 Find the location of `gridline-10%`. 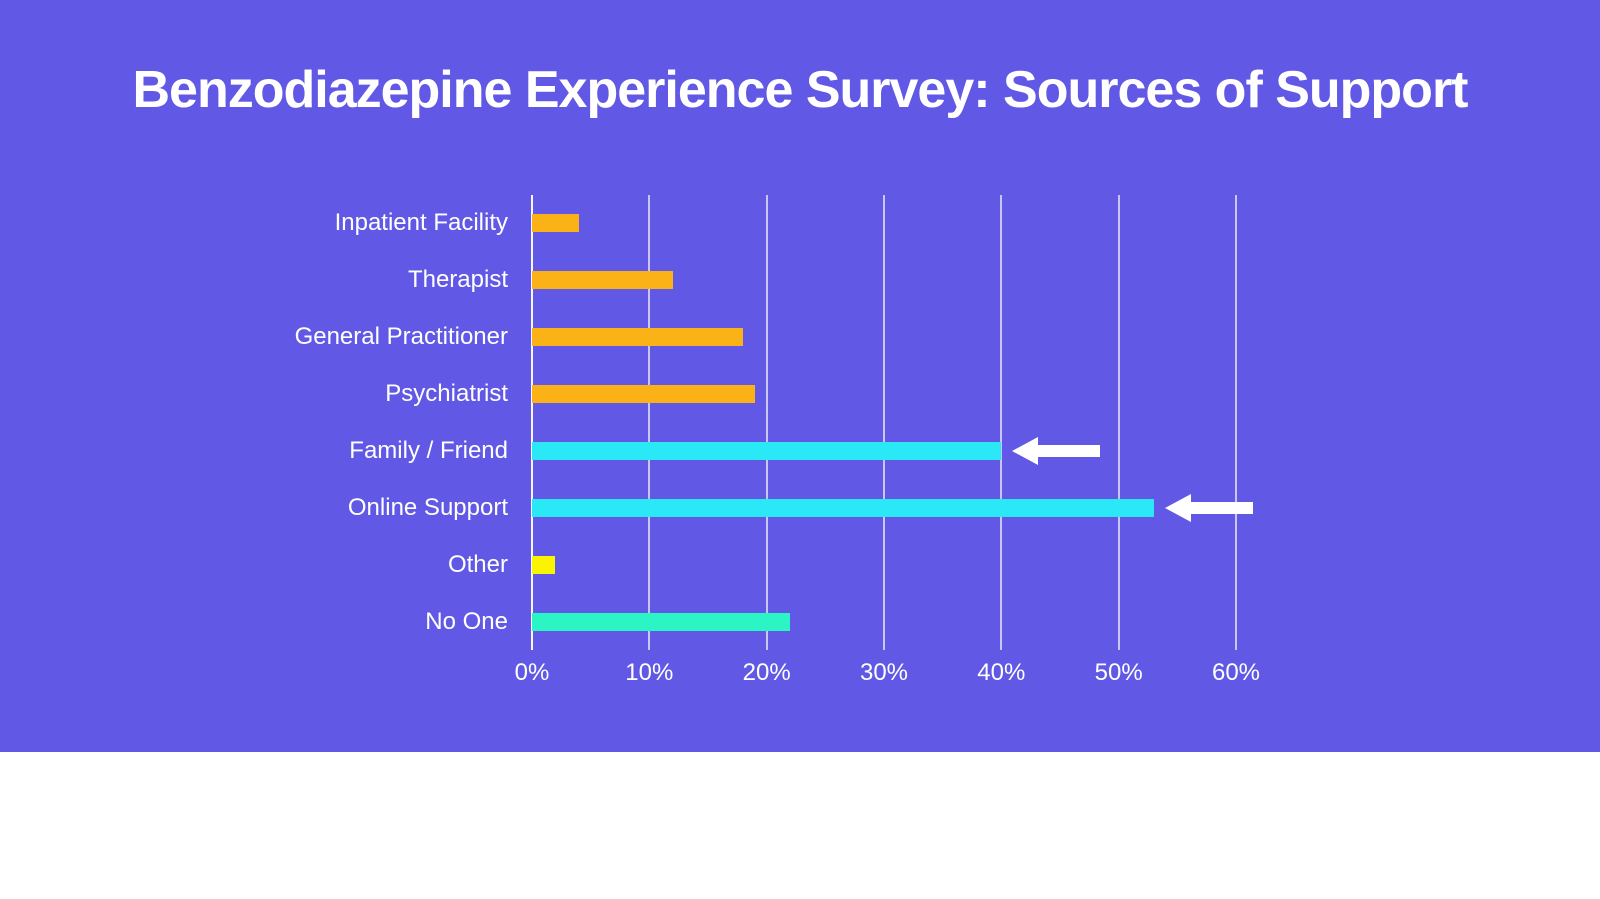

gridline-10% is located at coordinates (649, 422).